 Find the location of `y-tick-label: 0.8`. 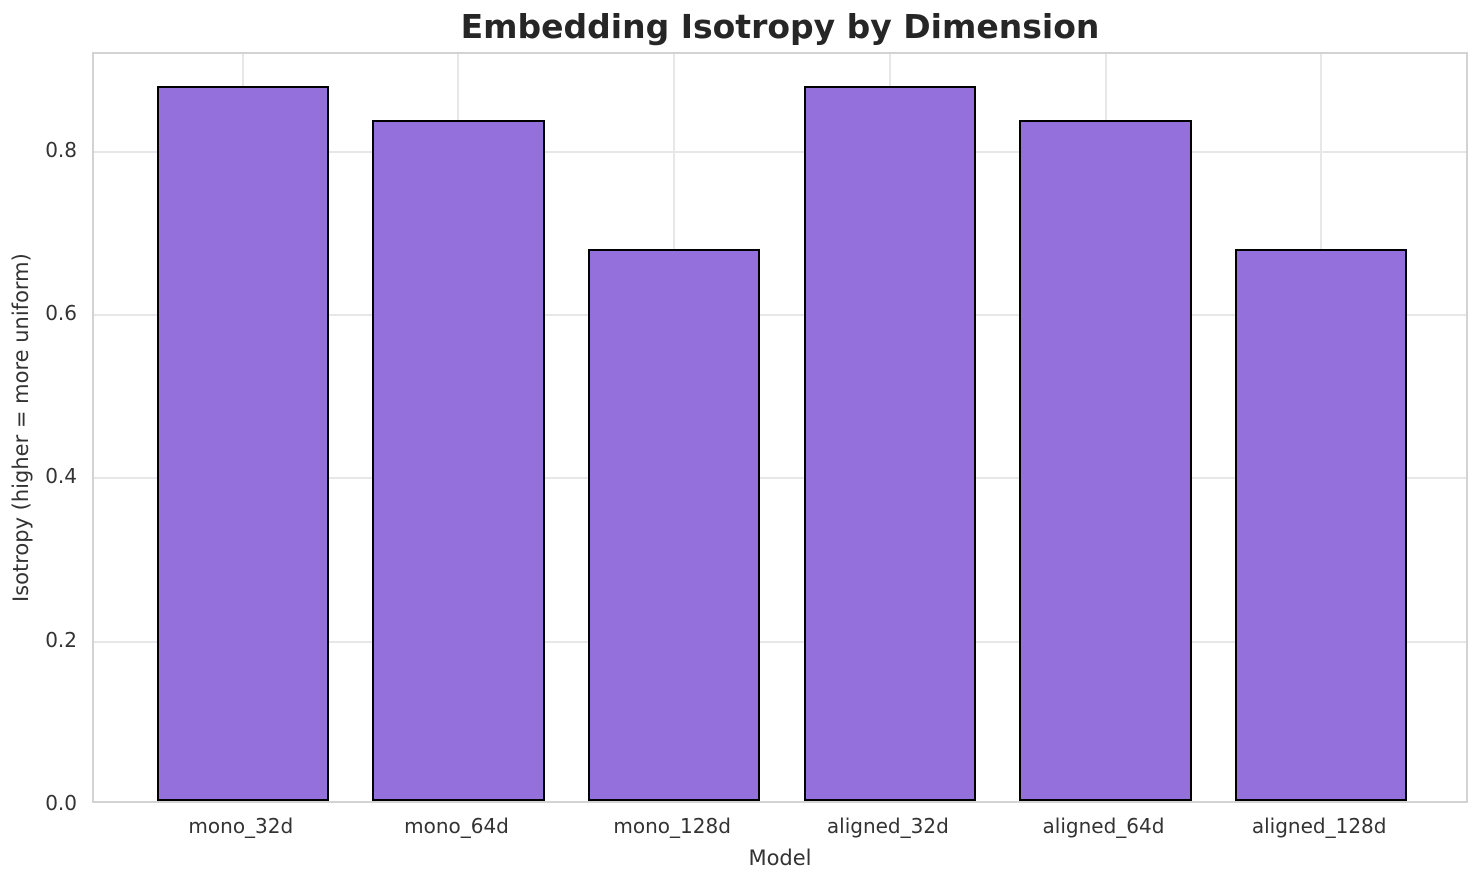

y-tick-label: 0.8 is located at coordinates (61, 149).